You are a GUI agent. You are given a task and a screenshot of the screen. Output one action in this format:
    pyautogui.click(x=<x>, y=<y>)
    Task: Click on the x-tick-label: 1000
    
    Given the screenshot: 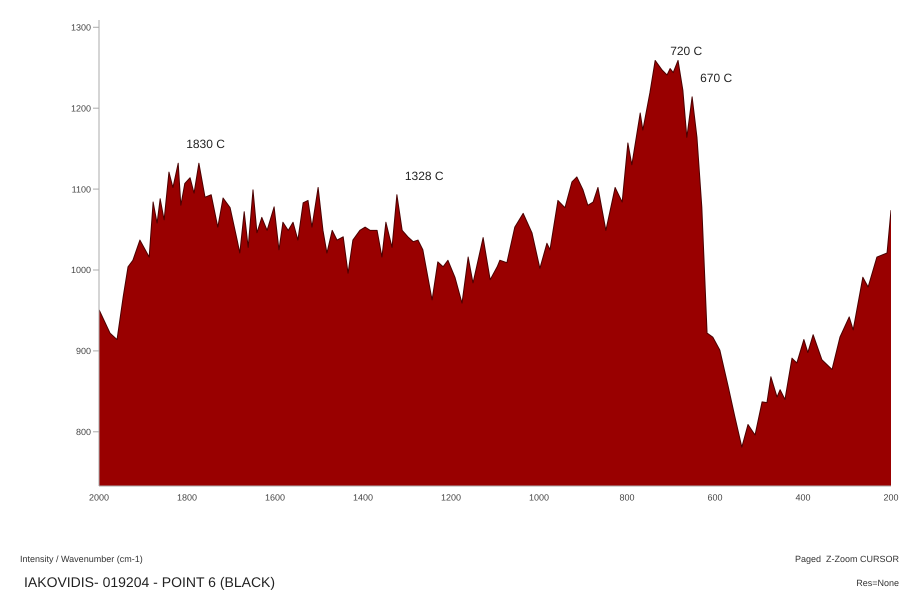 What is the action you would take?
    pyautogui.click(x=539, y=497)
    